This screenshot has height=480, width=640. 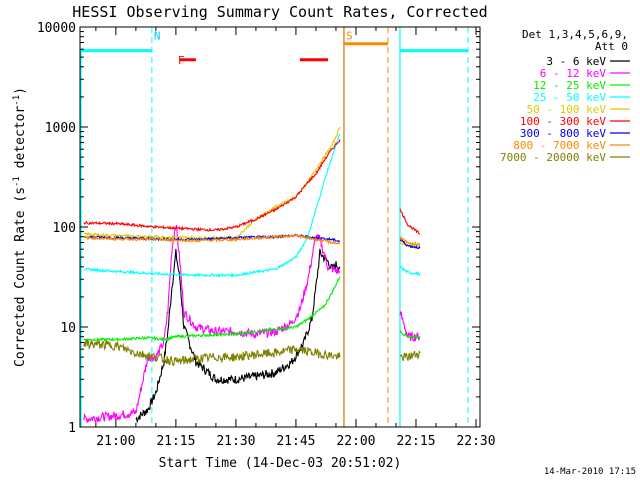 What do you see at coordinates (475, 441) in the screenshot?
I see `x-tick-label: 22:30` at bounding box center [475, 441].